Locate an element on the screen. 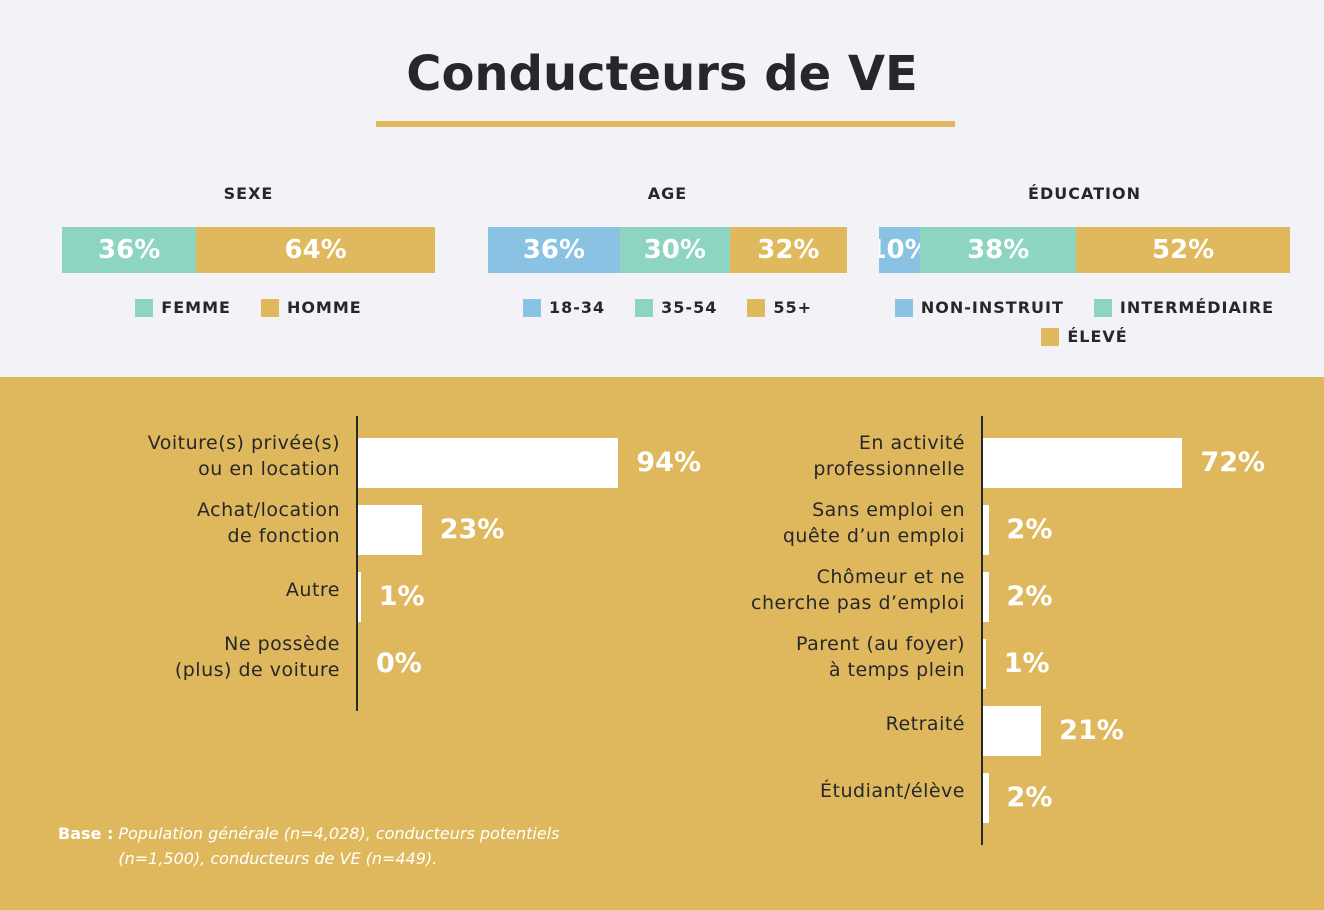 The image size is (1324, 910). chart-title: AGE is located at coordinates (667, 193).